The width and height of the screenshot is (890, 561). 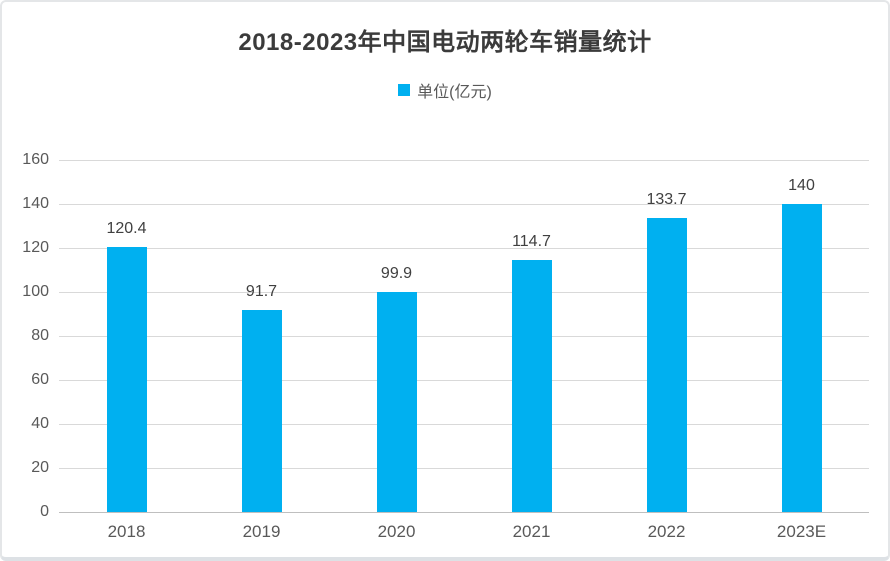 I want to click on y-axis-tick-label: 120, so click(x=35, y=247).